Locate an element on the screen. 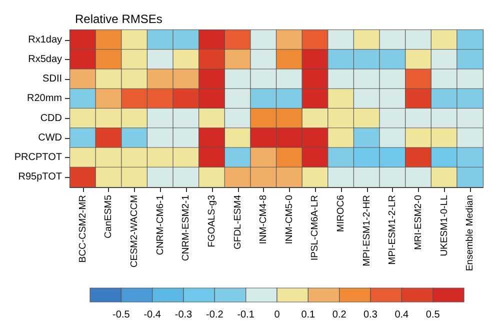 Image resolution: width=500 pixels, height=334 pixels. x-tick-label: Ensemble Median is located at coordinates (470, 233).